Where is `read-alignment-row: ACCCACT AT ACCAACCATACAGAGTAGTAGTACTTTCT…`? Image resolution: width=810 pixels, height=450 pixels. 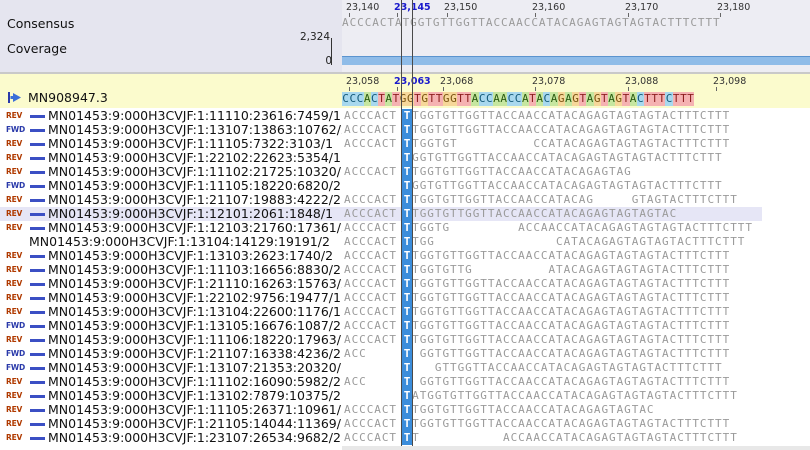 read-alignment-row: ACCCACT AT ACCAACCATACAGAGTAGTAGTACTTTCT… is located at coordinates (576, 438).